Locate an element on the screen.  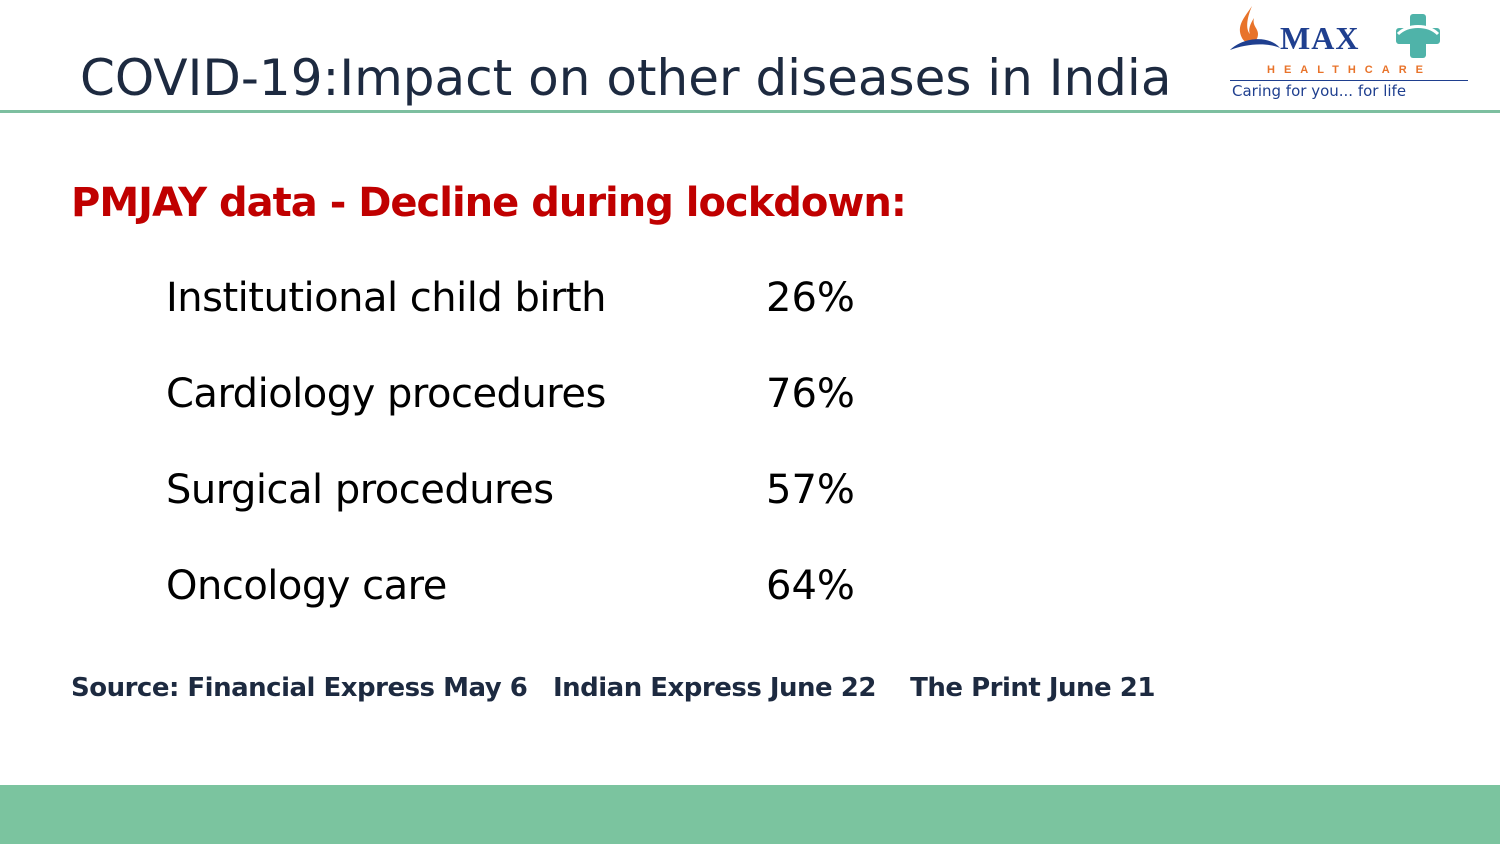
list-item-value: 57% is located at coordinates (810, 490).